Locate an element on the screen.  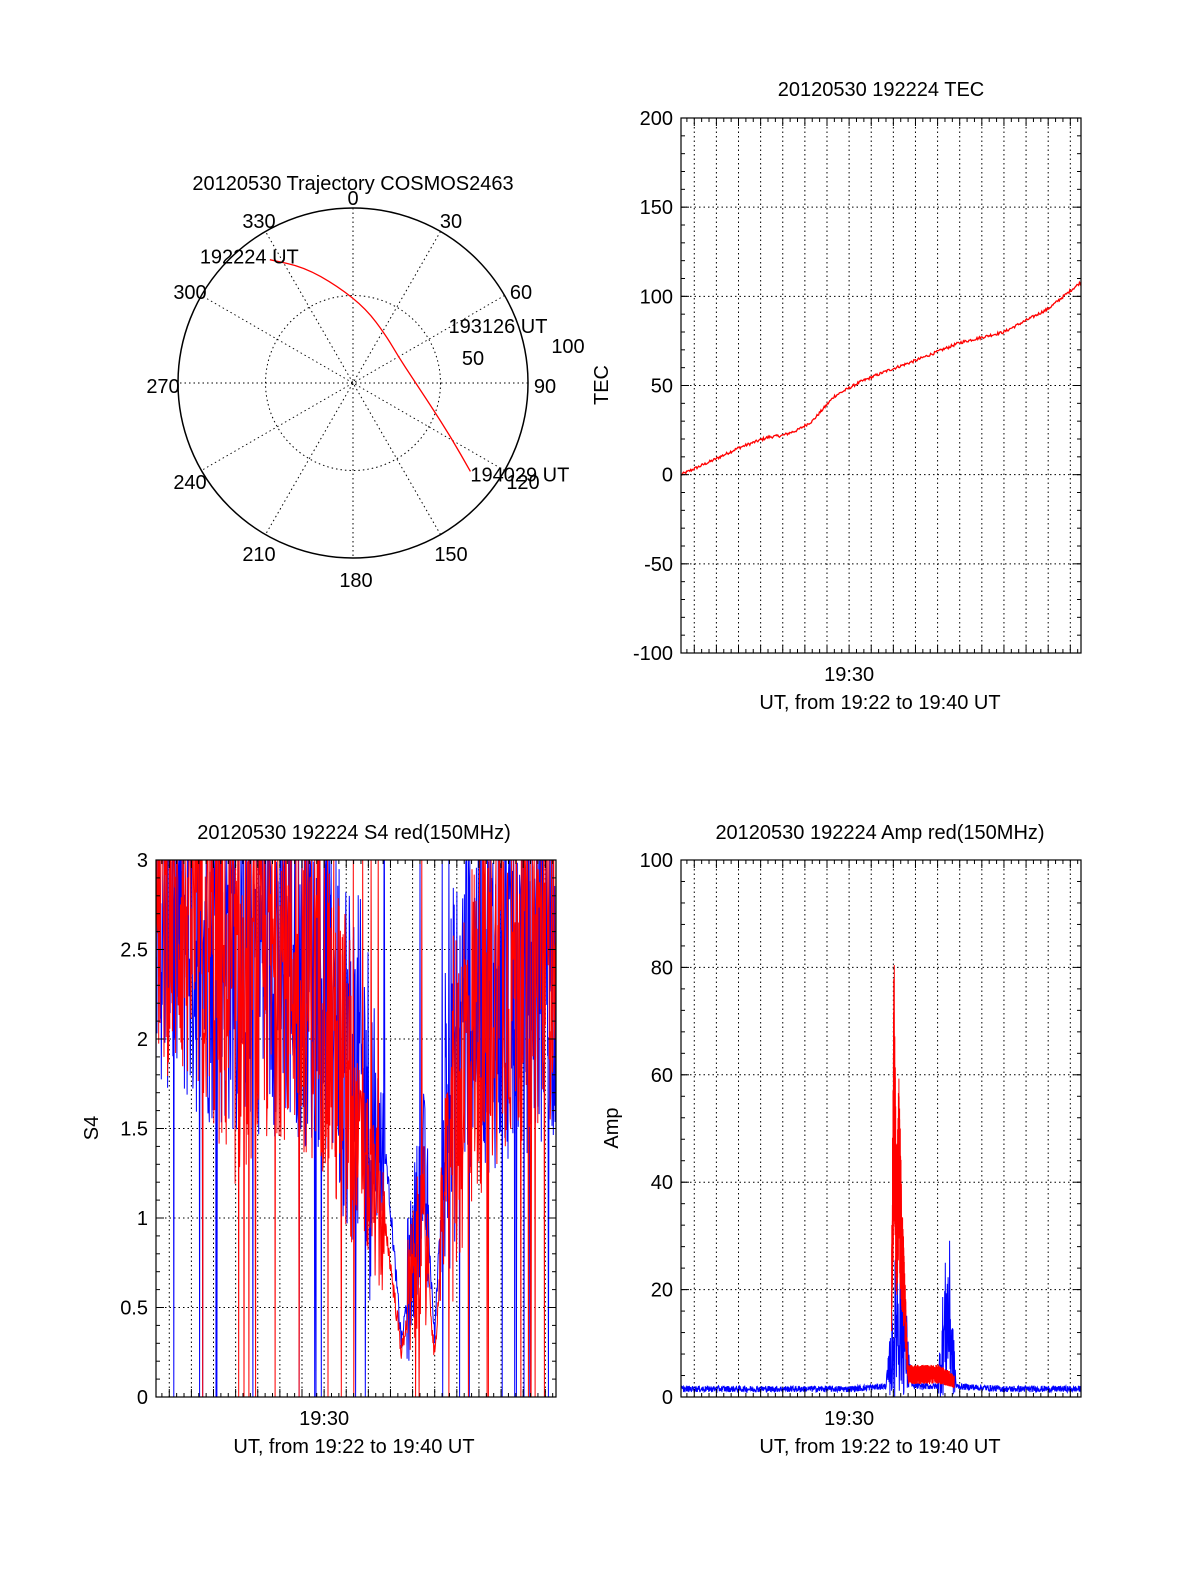
tec-x-axis-label: UT, from 19:22 to 19:40 UT is located at coordinates (879, 703).